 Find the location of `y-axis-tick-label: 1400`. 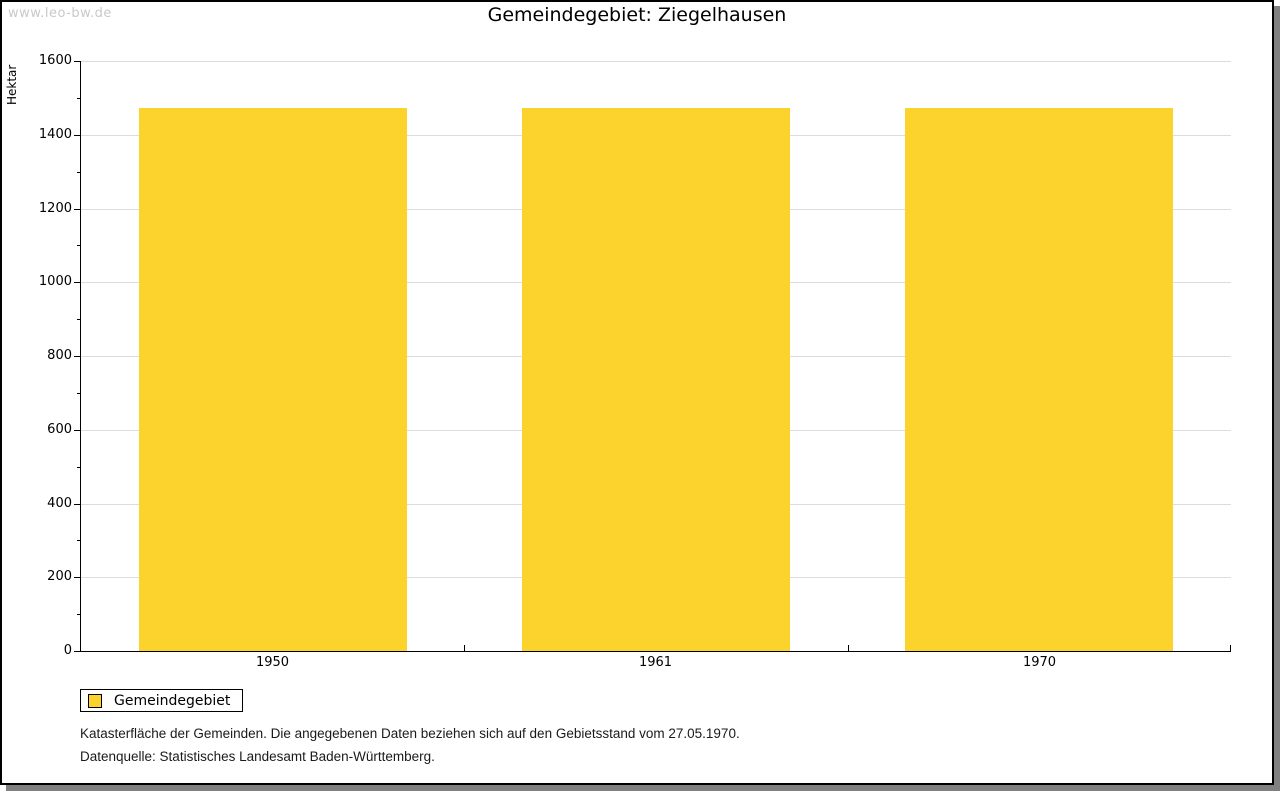

y-axis-tick-label: 1400 is located at coordinates (55, 134).